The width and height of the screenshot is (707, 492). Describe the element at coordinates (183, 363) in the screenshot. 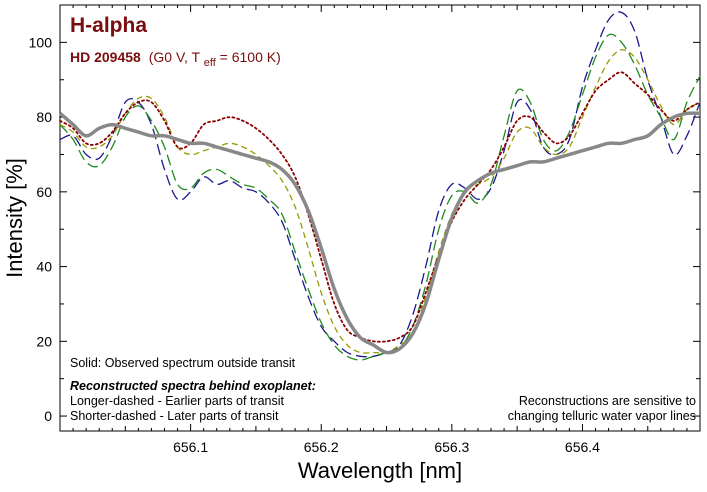

I see `note-solid: Solid: Observed spectrum outside transit` at that location.